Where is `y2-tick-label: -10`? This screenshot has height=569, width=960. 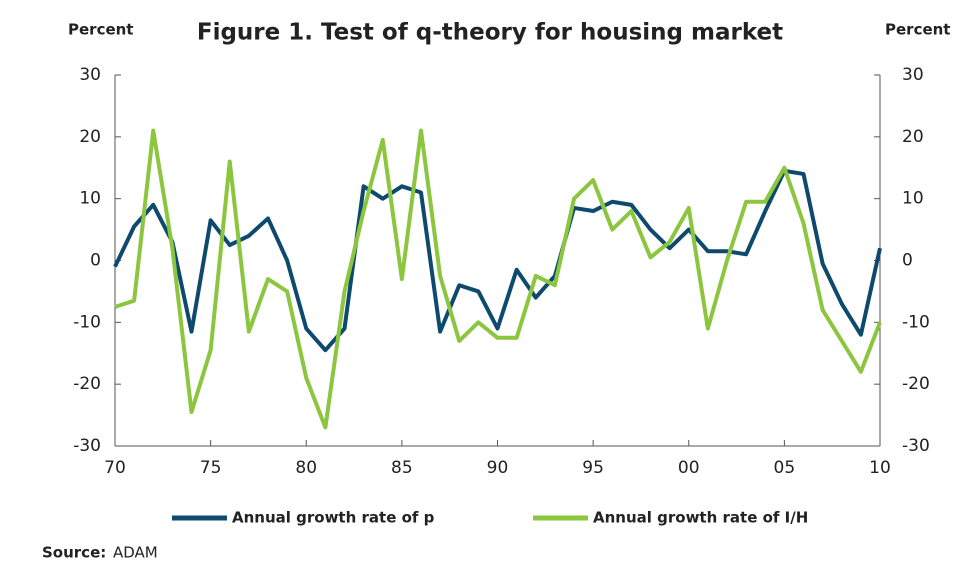
y2-tick-label: -10 is located at coordinates (916, 322).